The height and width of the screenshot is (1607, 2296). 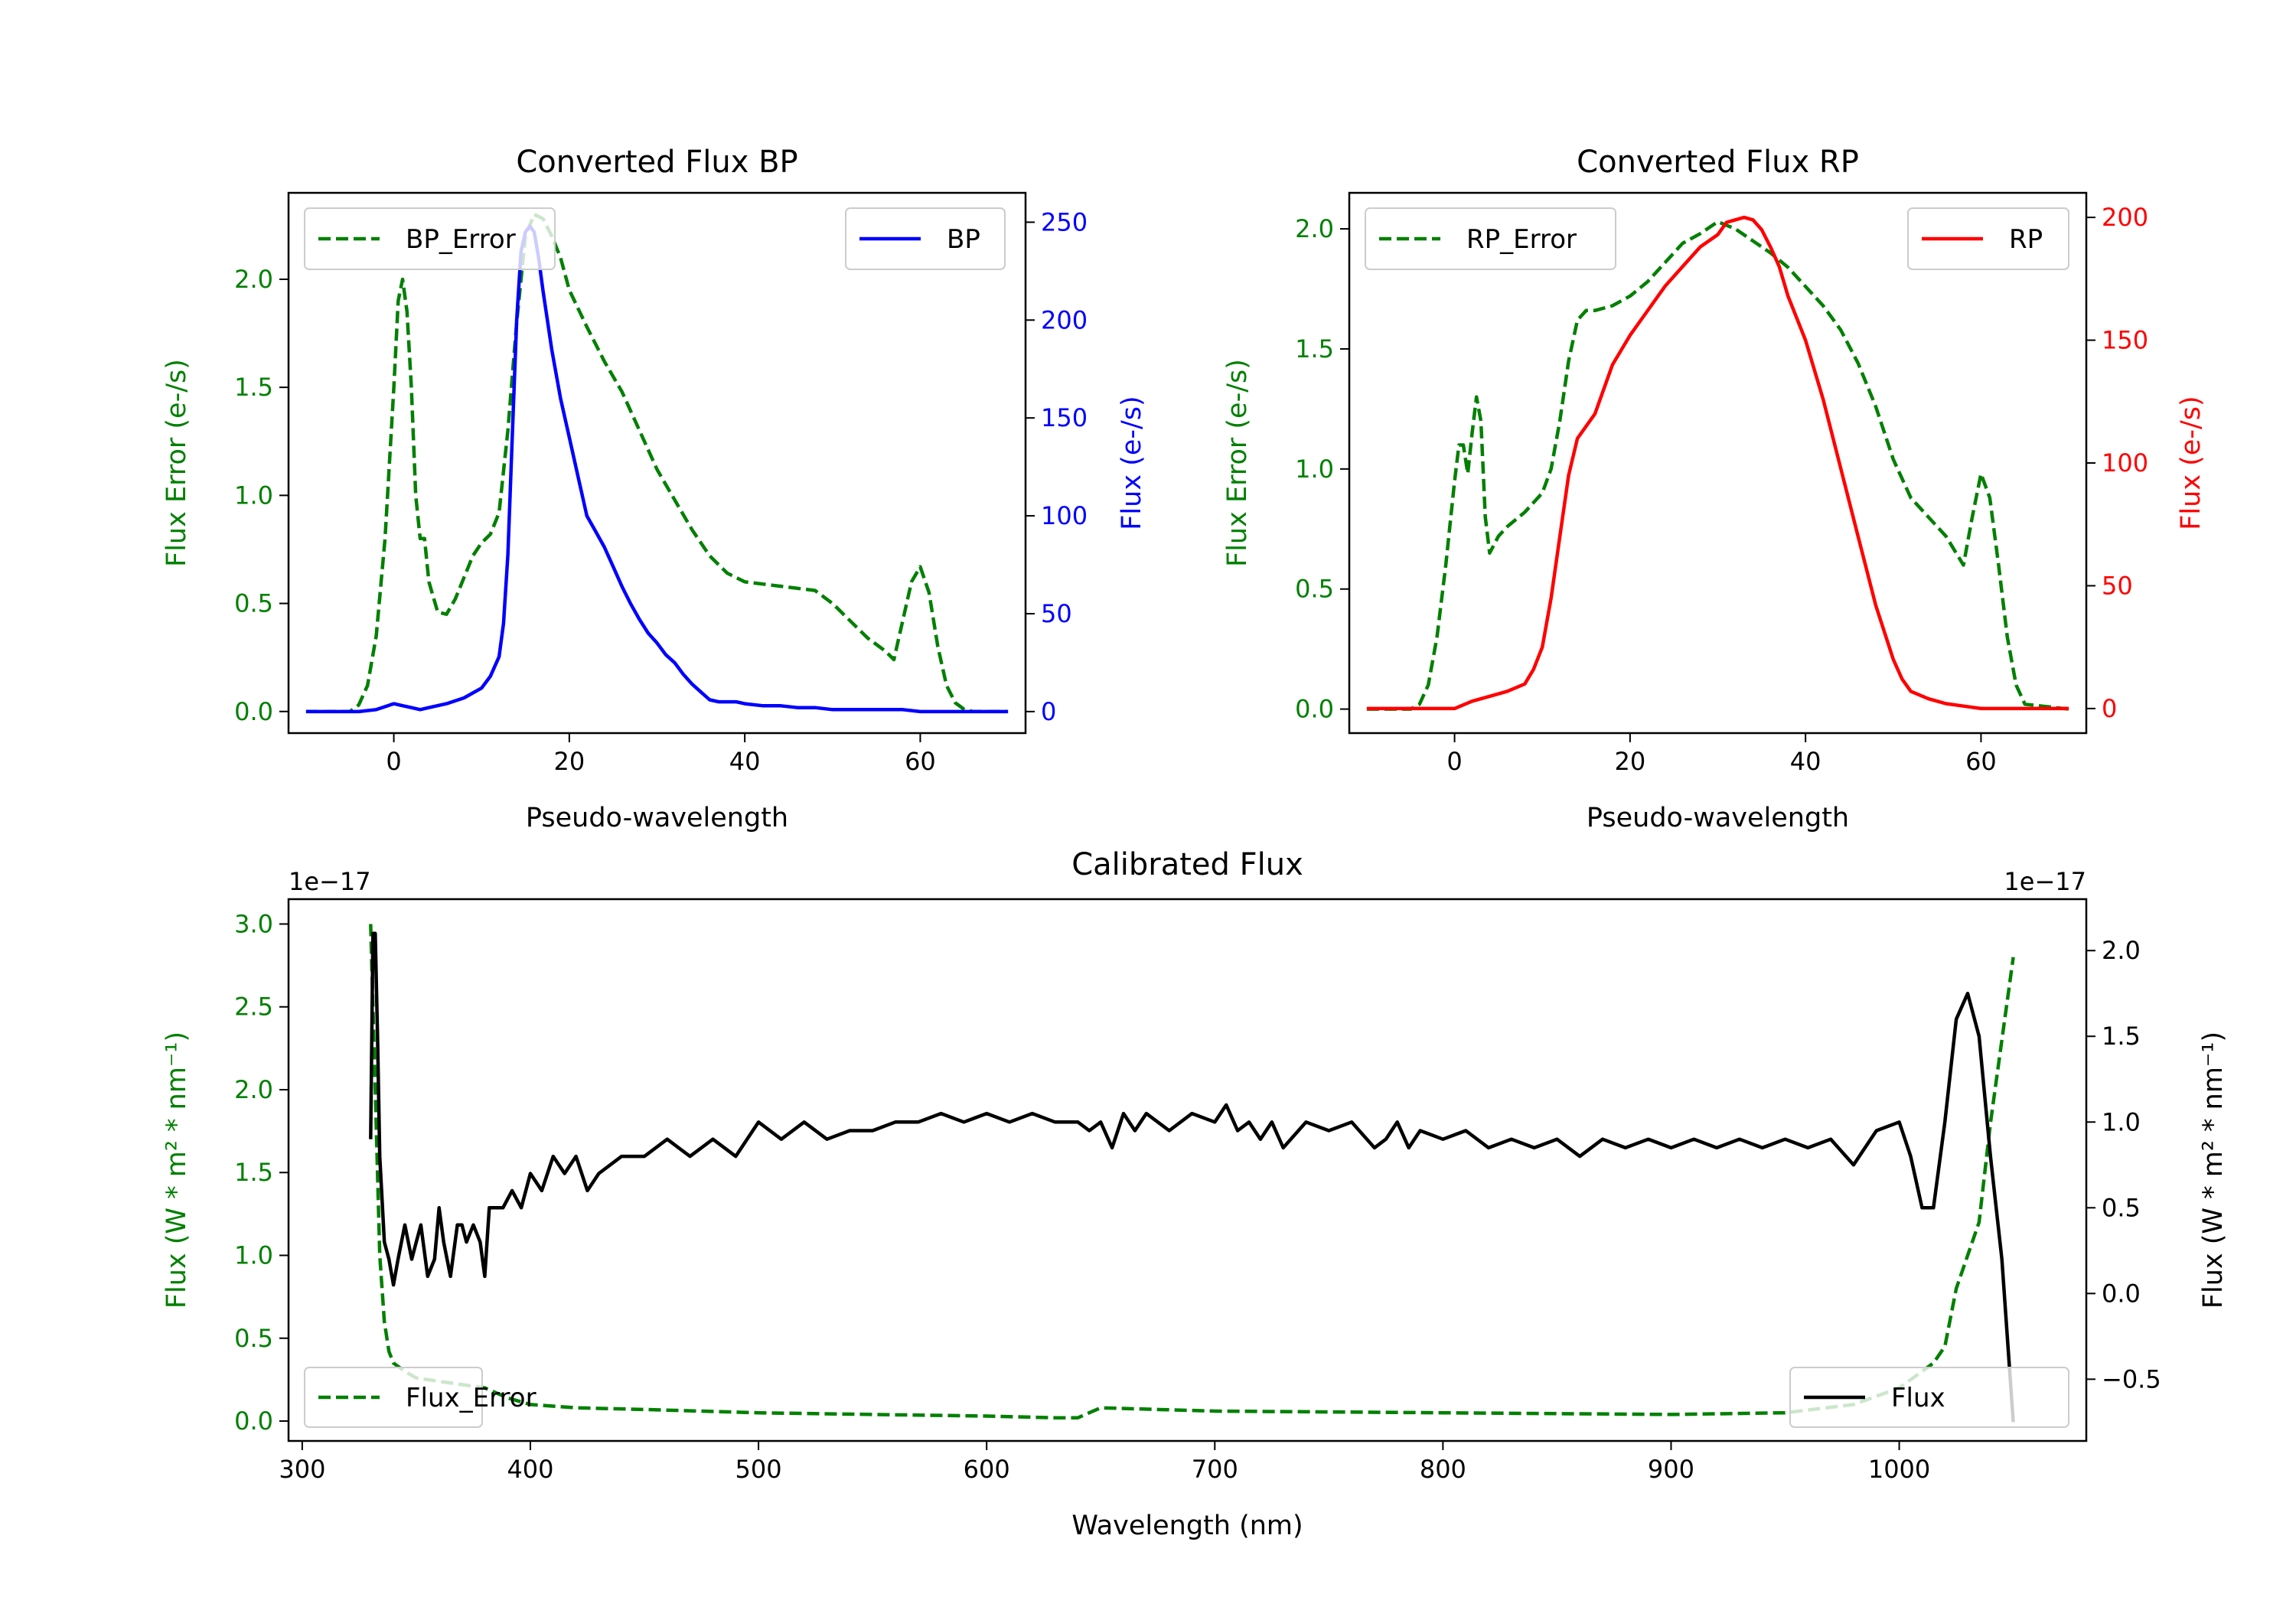 I want to click on legend-flux: Flux, so click(x=1929, y=1397).